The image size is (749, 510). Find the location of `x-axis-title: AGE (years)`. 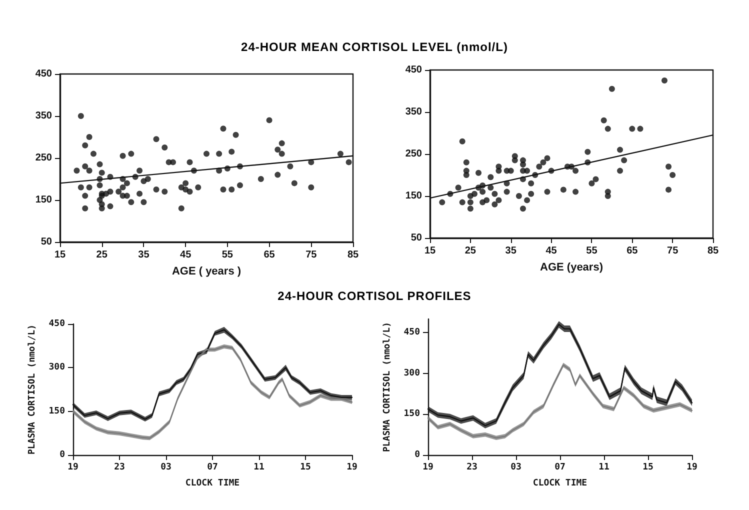

x-axis-title: AGE (years) is located at coordinates (572, 268).